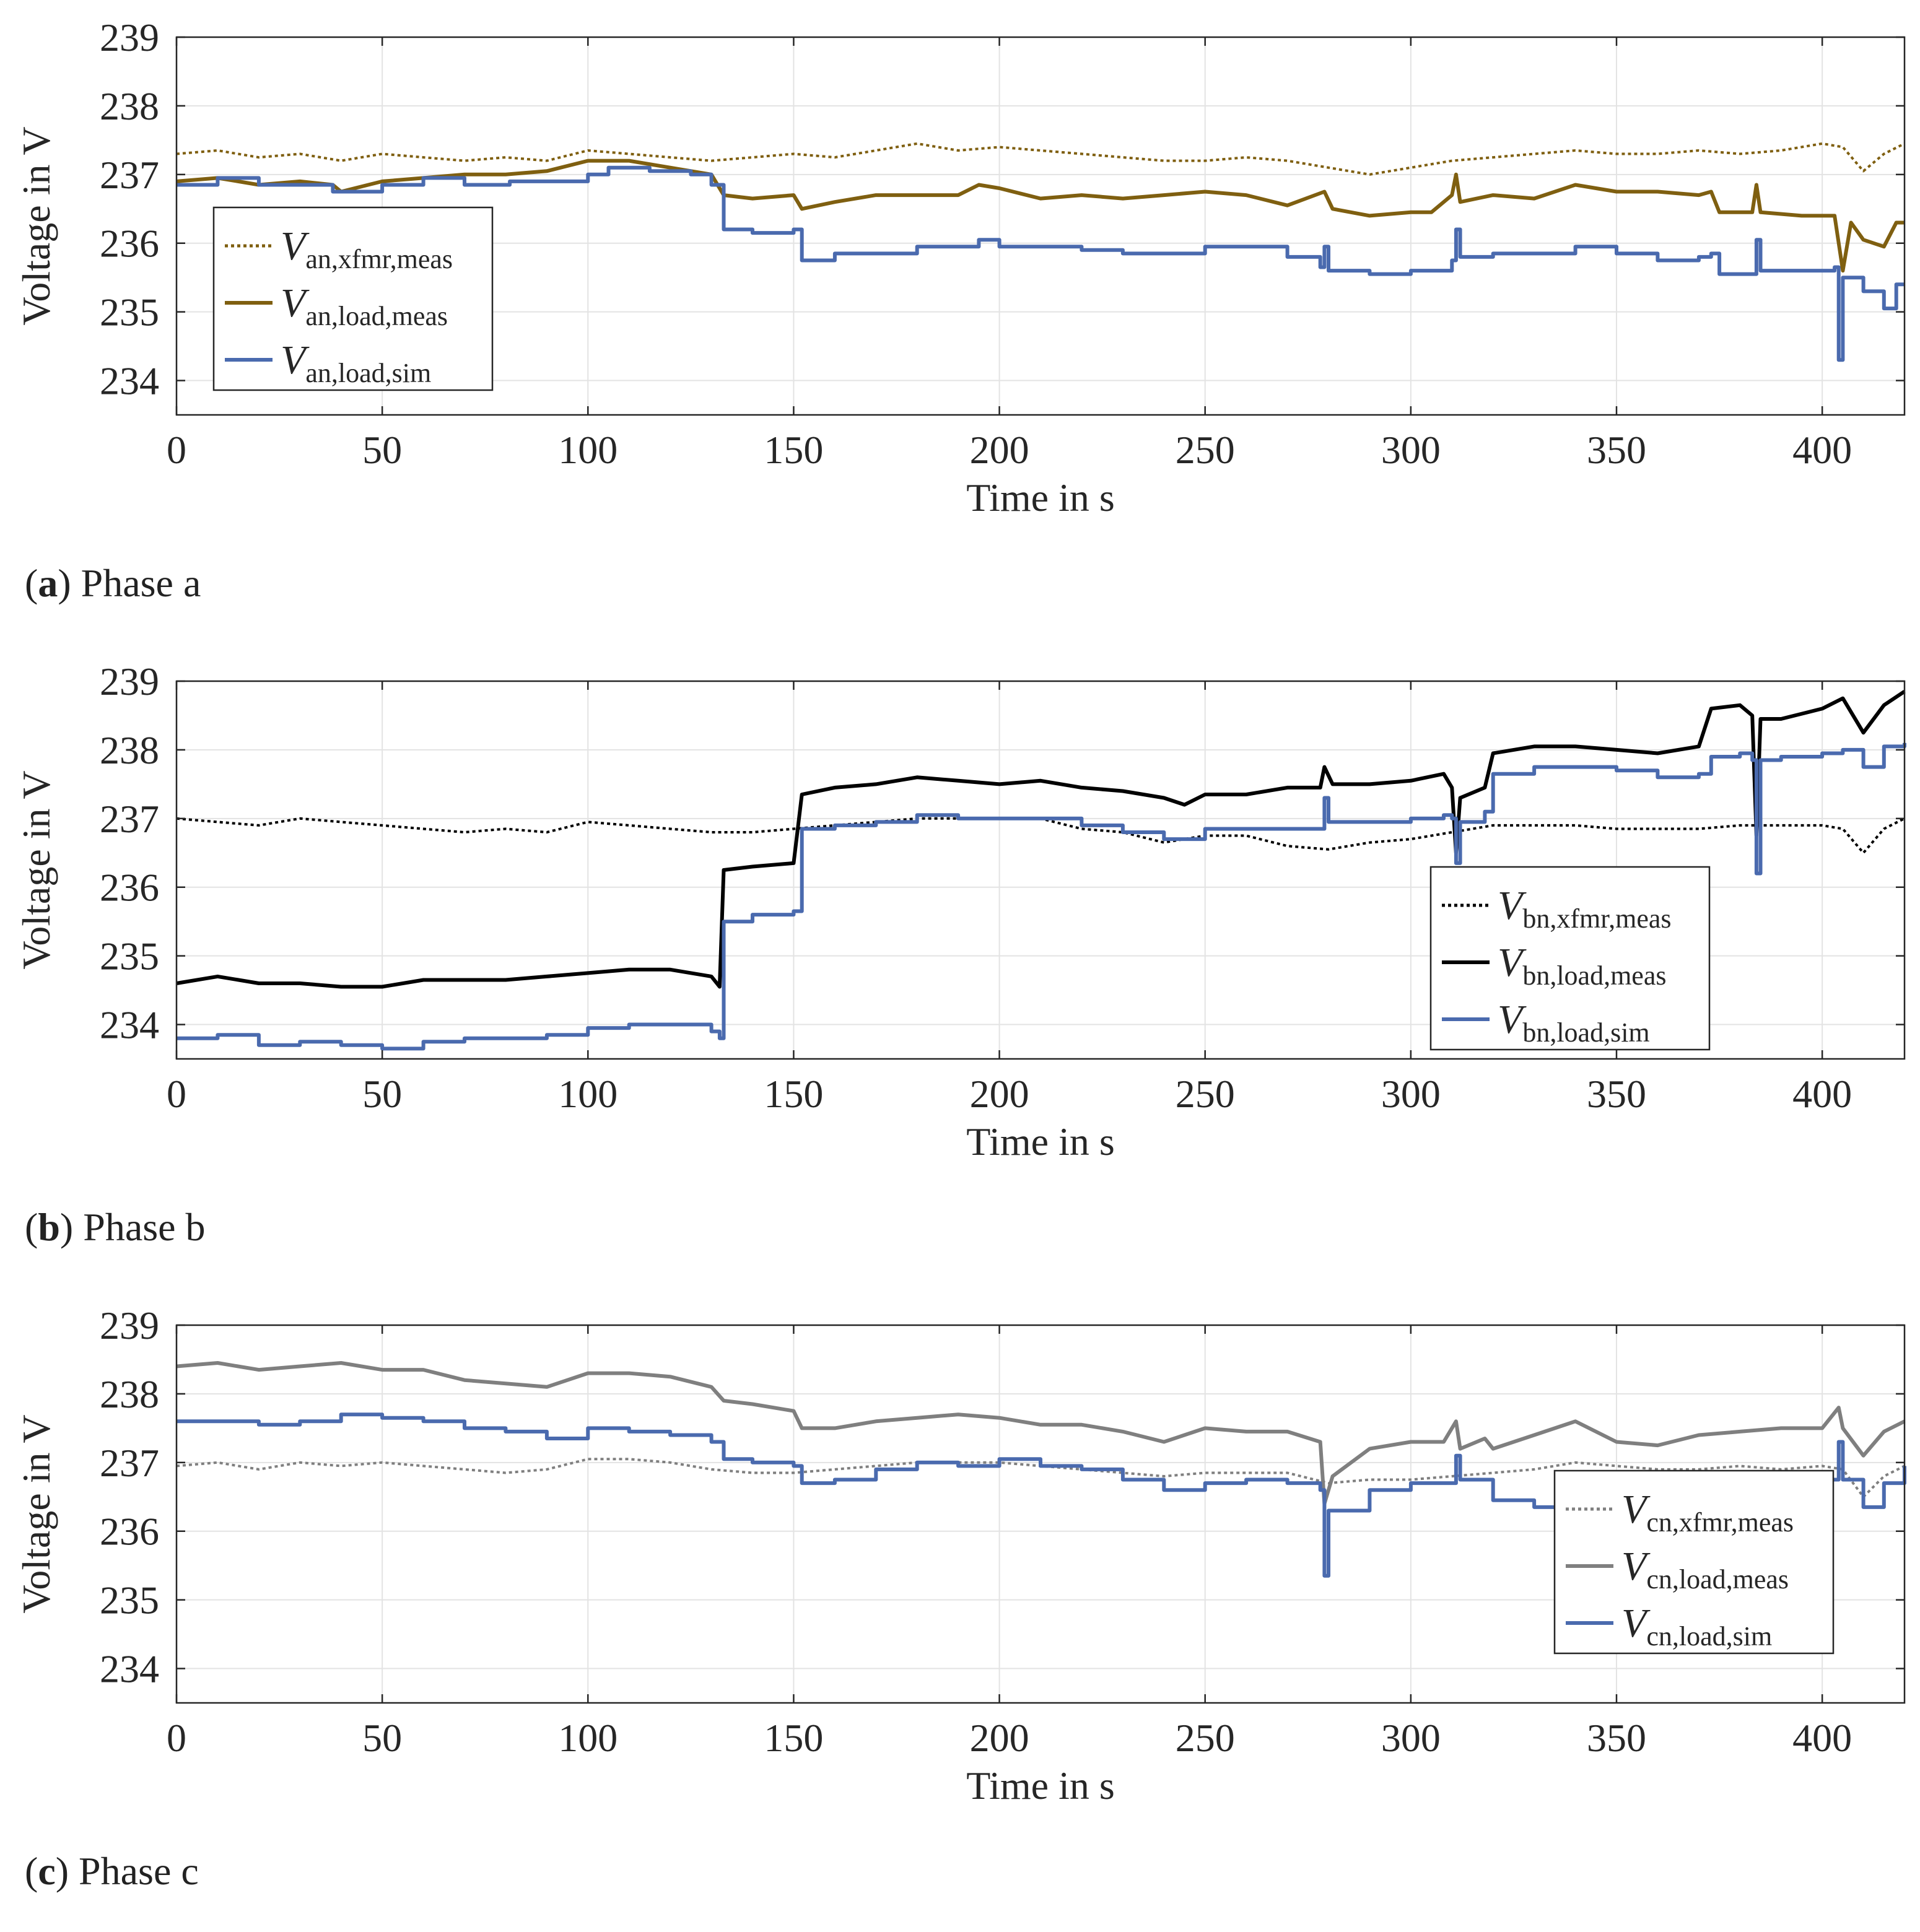  What do you see at coordinates (1717, 1579) in the screenshot?
I see `legend-entry-subscript: cn,load,meas` at bounding box center [1717, 1579].